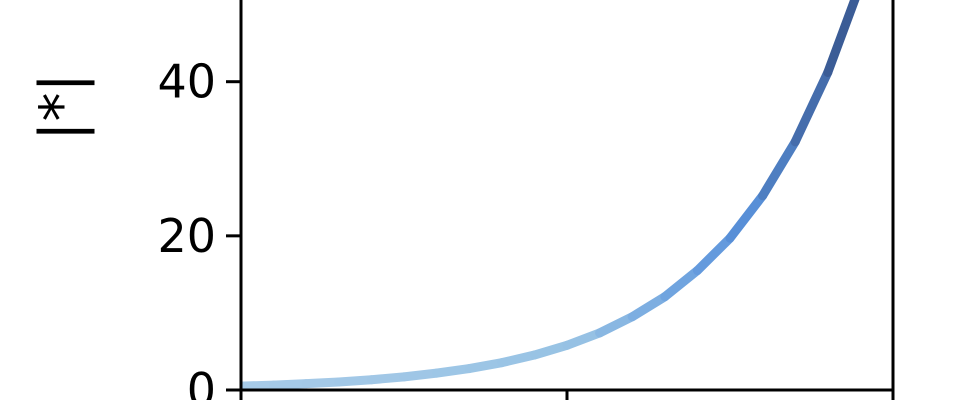 This screenshot has height=400, width=978. I want to click on y-tick-label: 40, so click(186, 82).